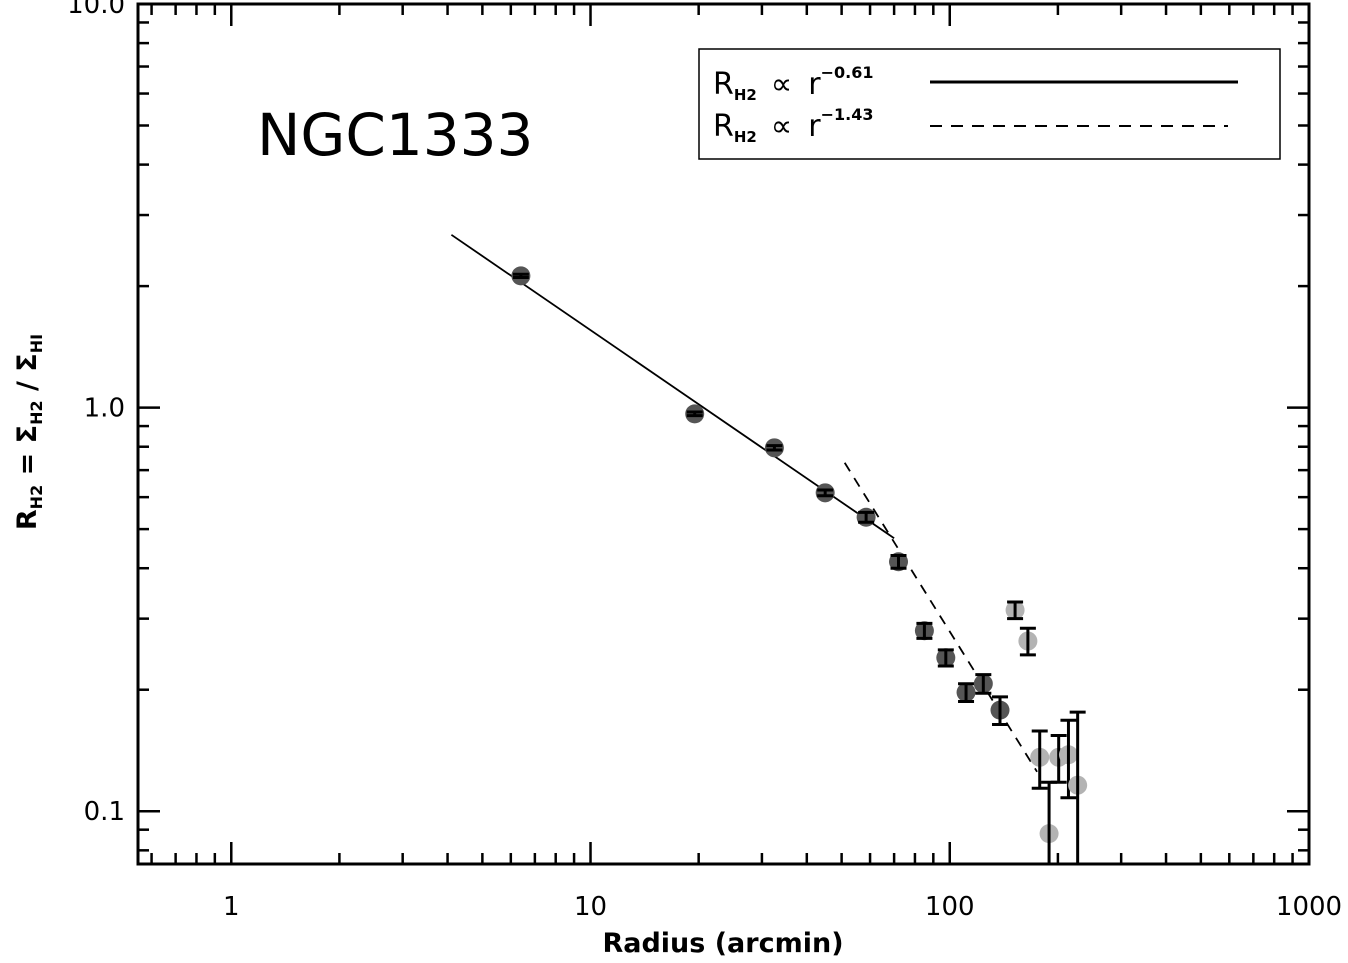 Image resolution: width=1348 pixels, height=963 pixels. Describe the element at coordinates (96, 10) in the screenshot. I see `y-tick-label: 10.0` at that location.